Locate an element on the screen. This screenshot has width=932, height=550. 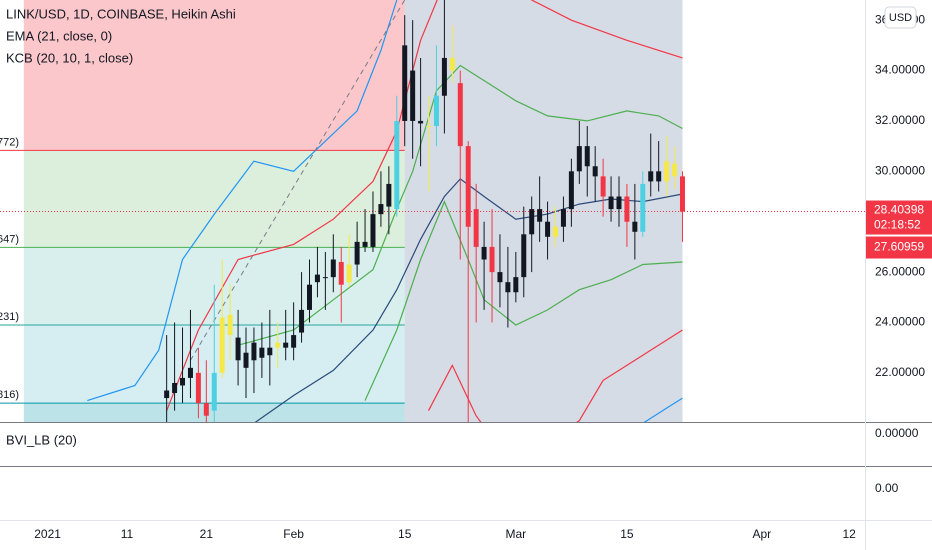
second-price-tag is located at coordinates (899, 247).